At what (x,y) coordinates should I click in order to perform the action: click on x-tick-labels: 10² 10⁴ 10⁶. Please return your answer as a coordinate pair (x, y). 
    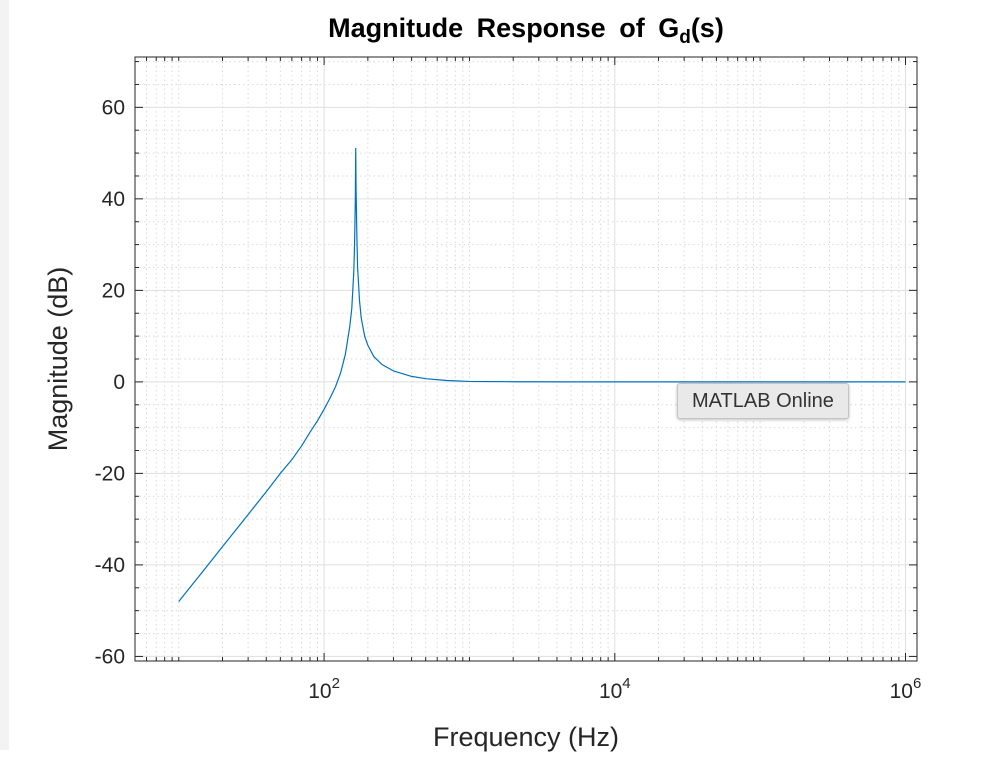
    Looking at the image, I should click on (614, 689).